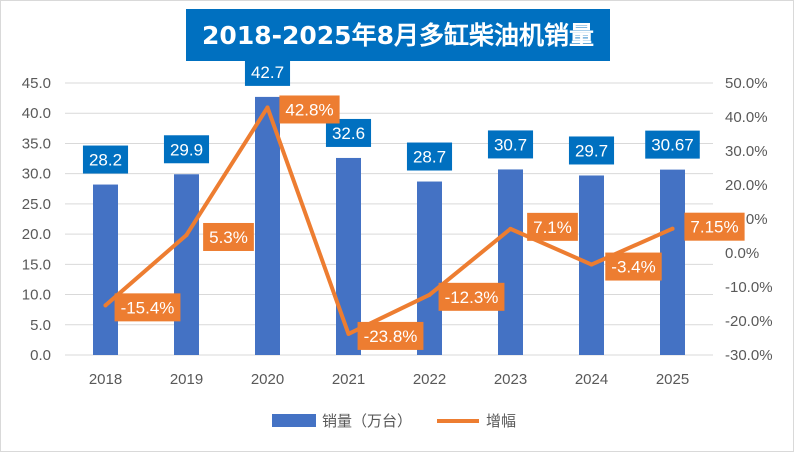 The image size is (794, 452). Describe the element at coordinates (749, 321) in the screenshot. I see `y-right-tick-label: -20.0%` at that location.